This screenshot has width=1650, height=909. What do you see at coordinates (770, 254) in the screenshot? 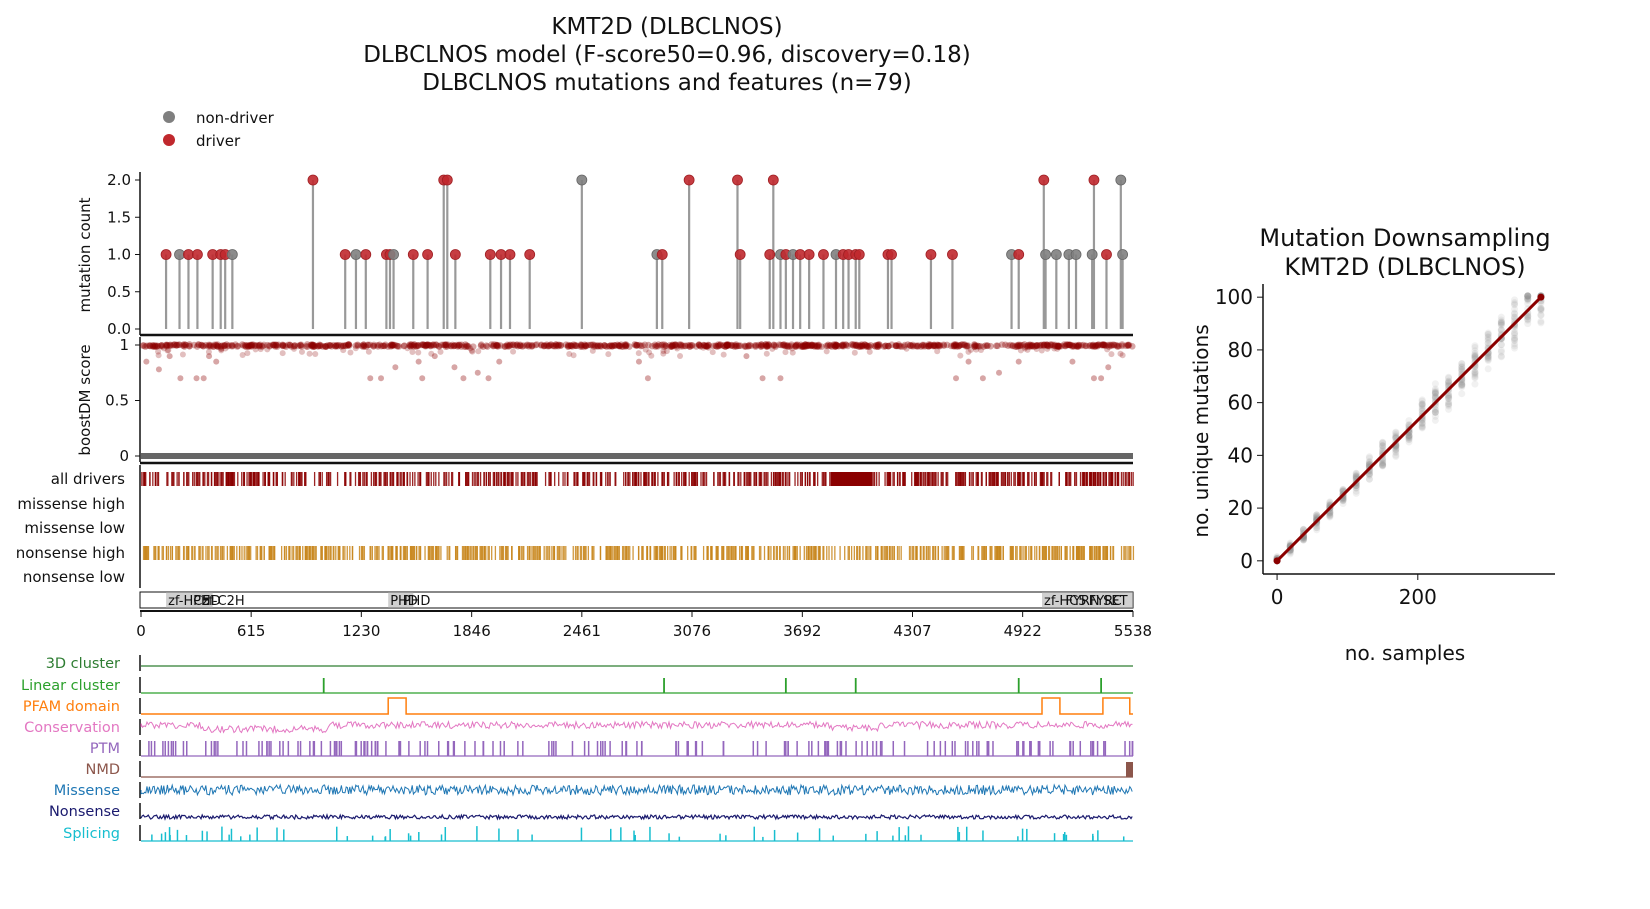
I see `lollipop-head-driver` at bounding box center [770, 254].